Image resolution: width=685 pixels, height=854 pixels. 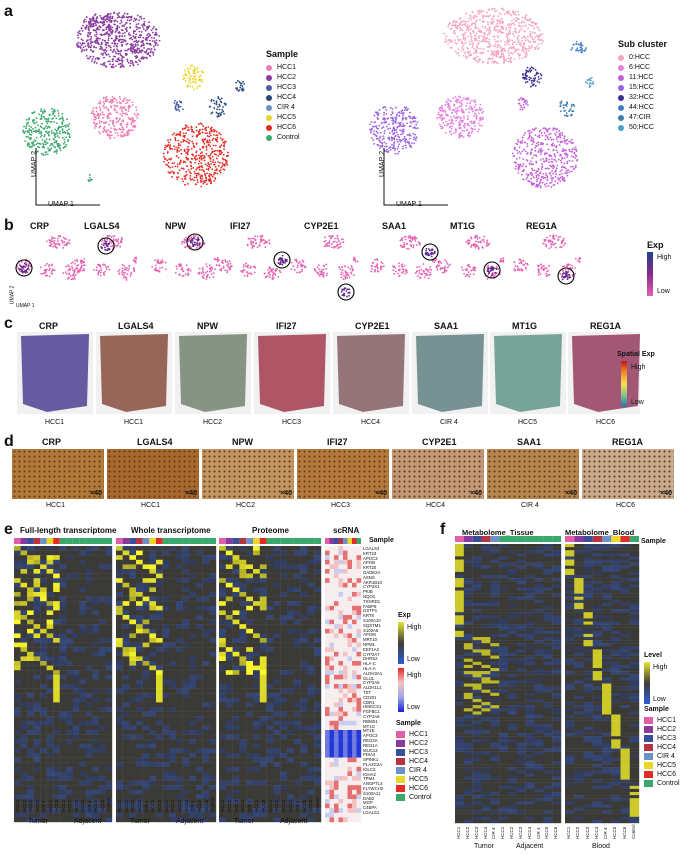 I want to click on e-legend-sample-label: HCC2, so click(x=419, y=743).